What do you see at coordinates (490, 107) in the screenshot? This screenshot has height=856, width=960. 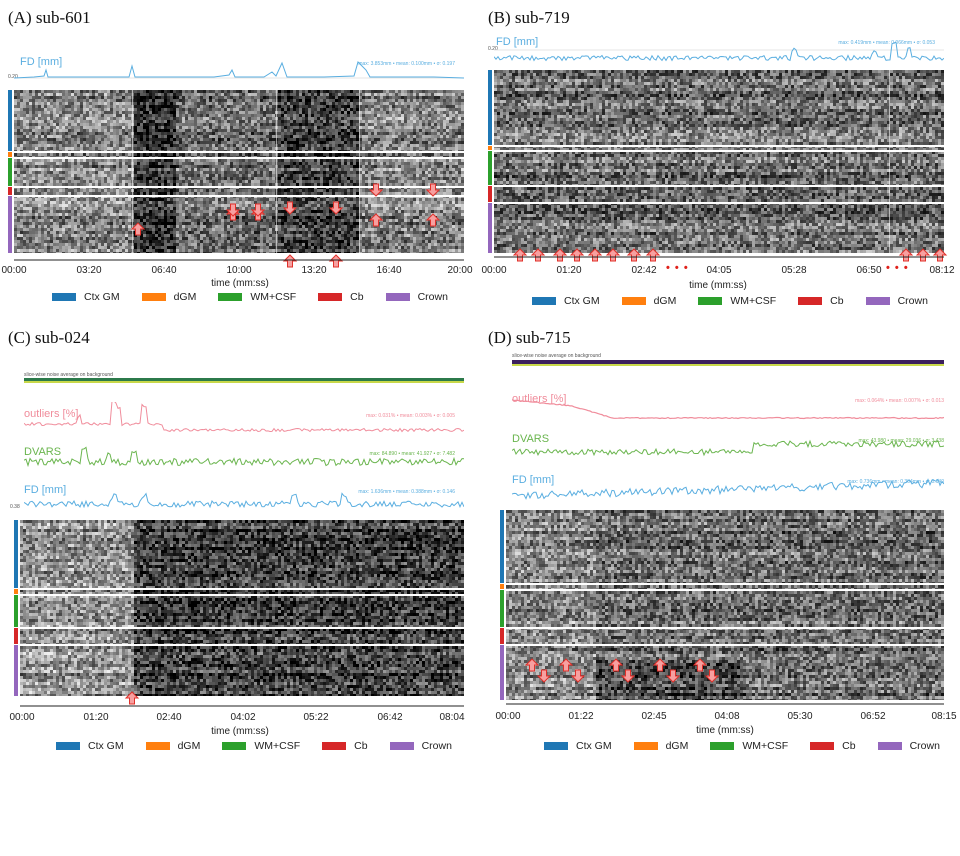 I see `panel-b-ctxgm-bar` at bounding box center [490, 107].